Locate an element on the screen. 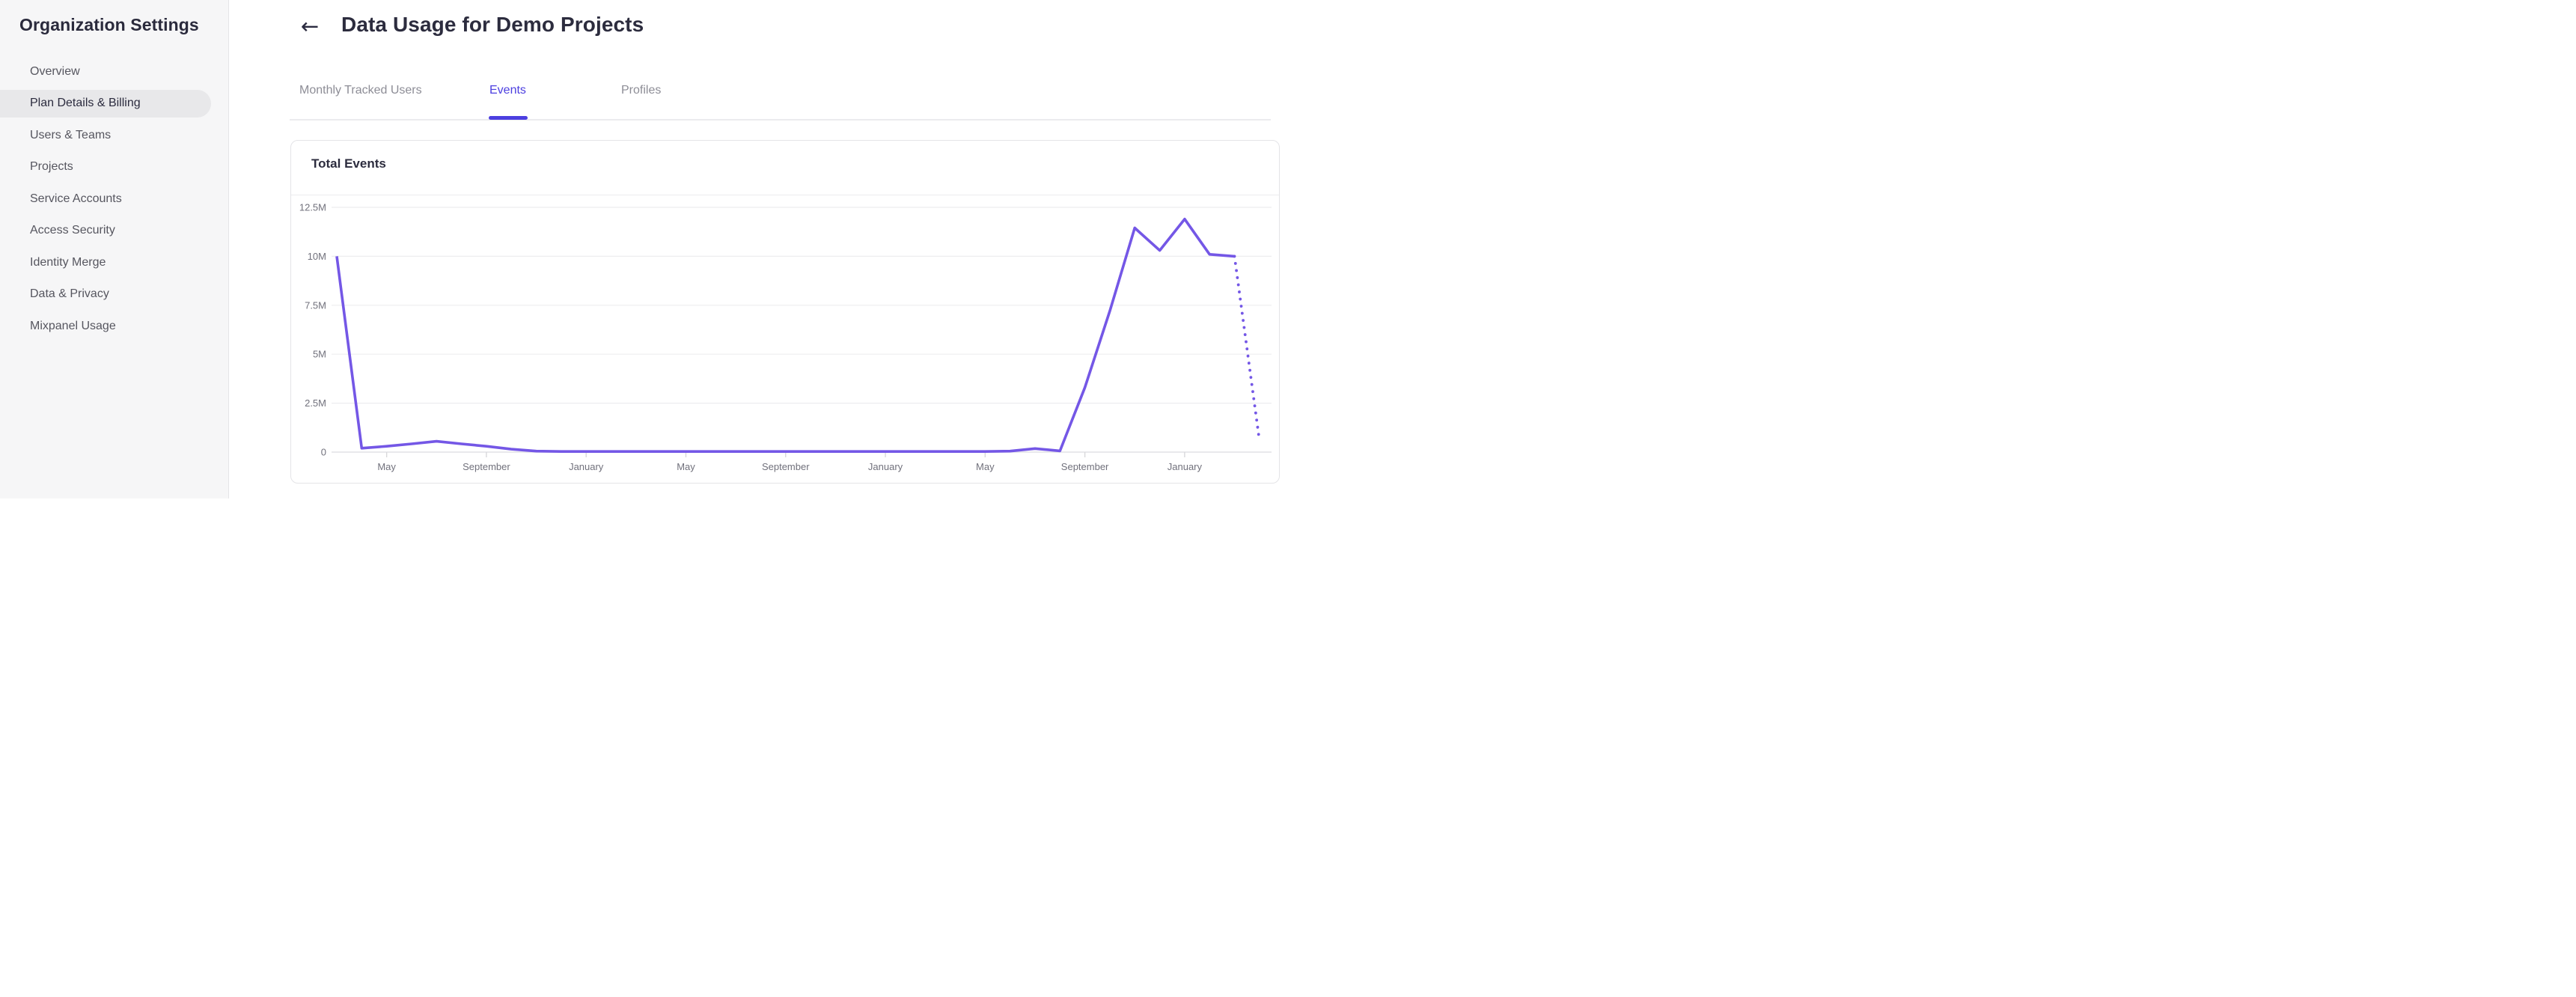  sidebar-item-users-teams: Users & Teams is located at coordinates (71, 135).